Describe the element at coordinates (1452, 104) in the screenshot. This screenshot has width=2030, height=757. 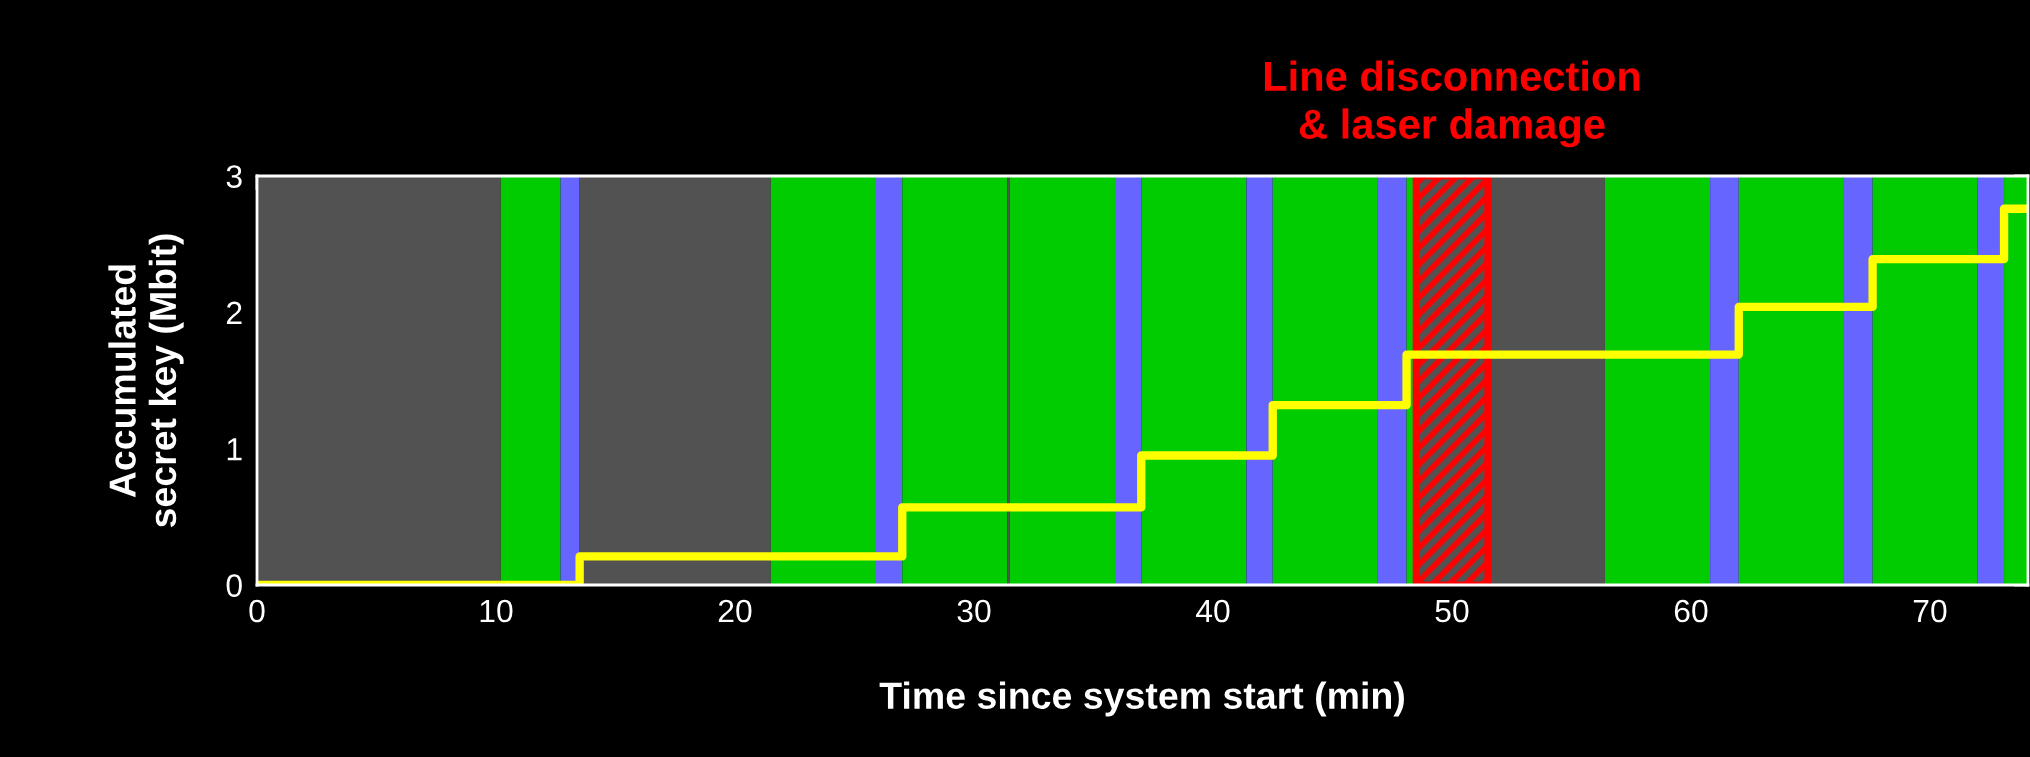
I see `band-label: Line disconnection & laser damage` at that location.